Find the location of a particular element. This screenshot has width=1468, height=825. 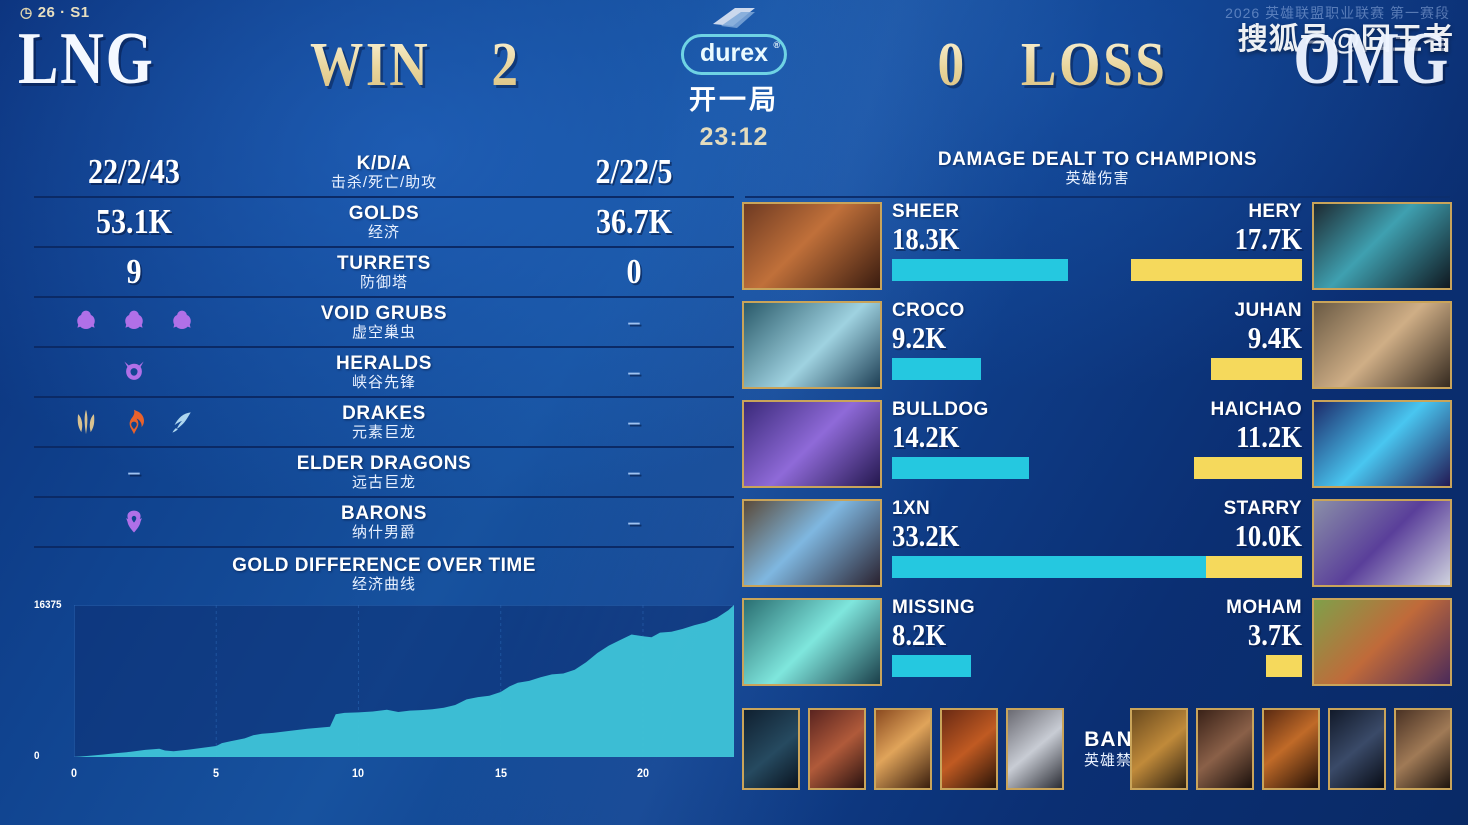

x-axis-tick: 15 is located at coordinates (500, 772).